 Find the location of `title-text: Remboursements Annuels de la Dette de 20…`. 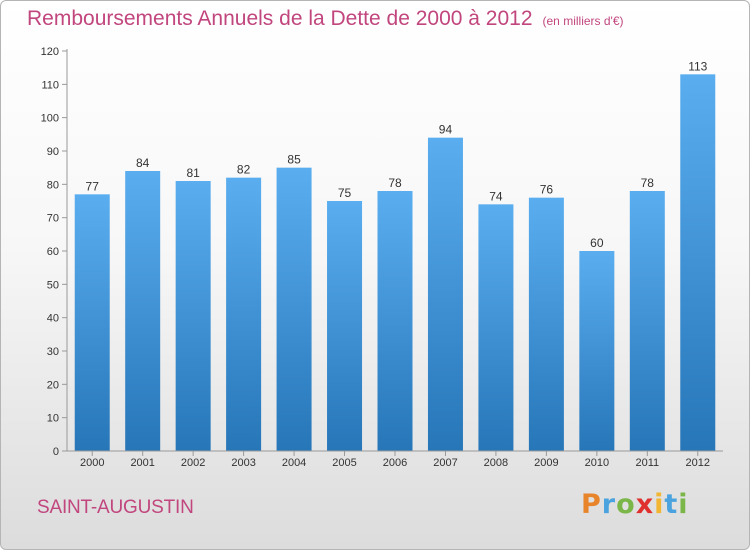

title-text: Remboursements Annuels de la Dette de 20… is located at coordinates (280, 18).